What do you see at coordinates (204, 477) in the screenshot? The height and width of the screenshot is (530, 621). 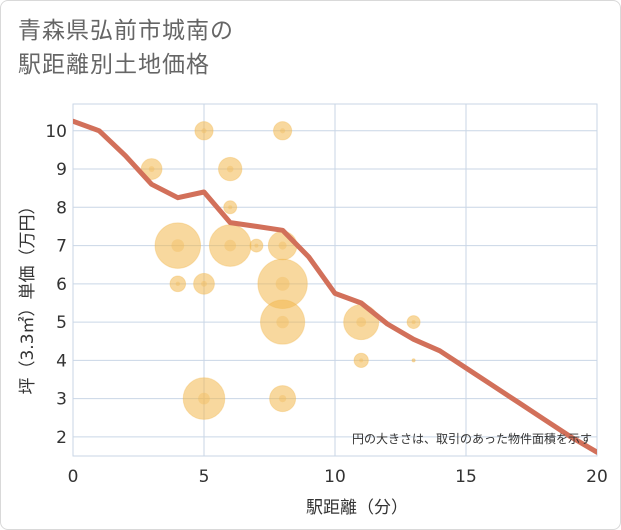 I see `x-tick-label: 5` at bounding box center [204, 477].